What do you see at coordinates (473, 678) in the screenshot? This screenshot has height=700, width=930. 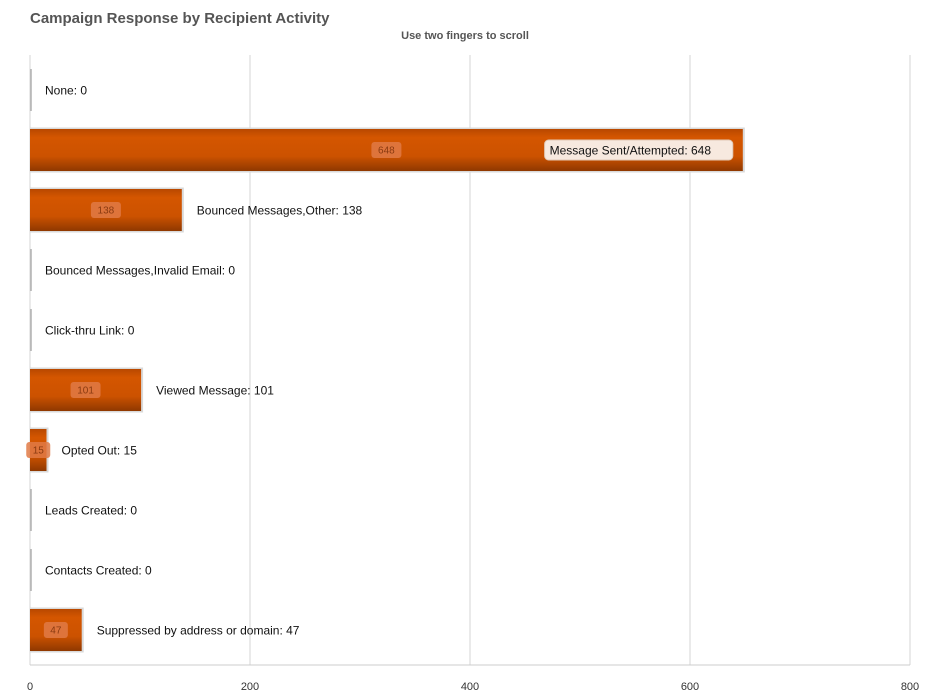 I see `x-axis: 0 200 400 600 800` at bounding box center [473, 678].